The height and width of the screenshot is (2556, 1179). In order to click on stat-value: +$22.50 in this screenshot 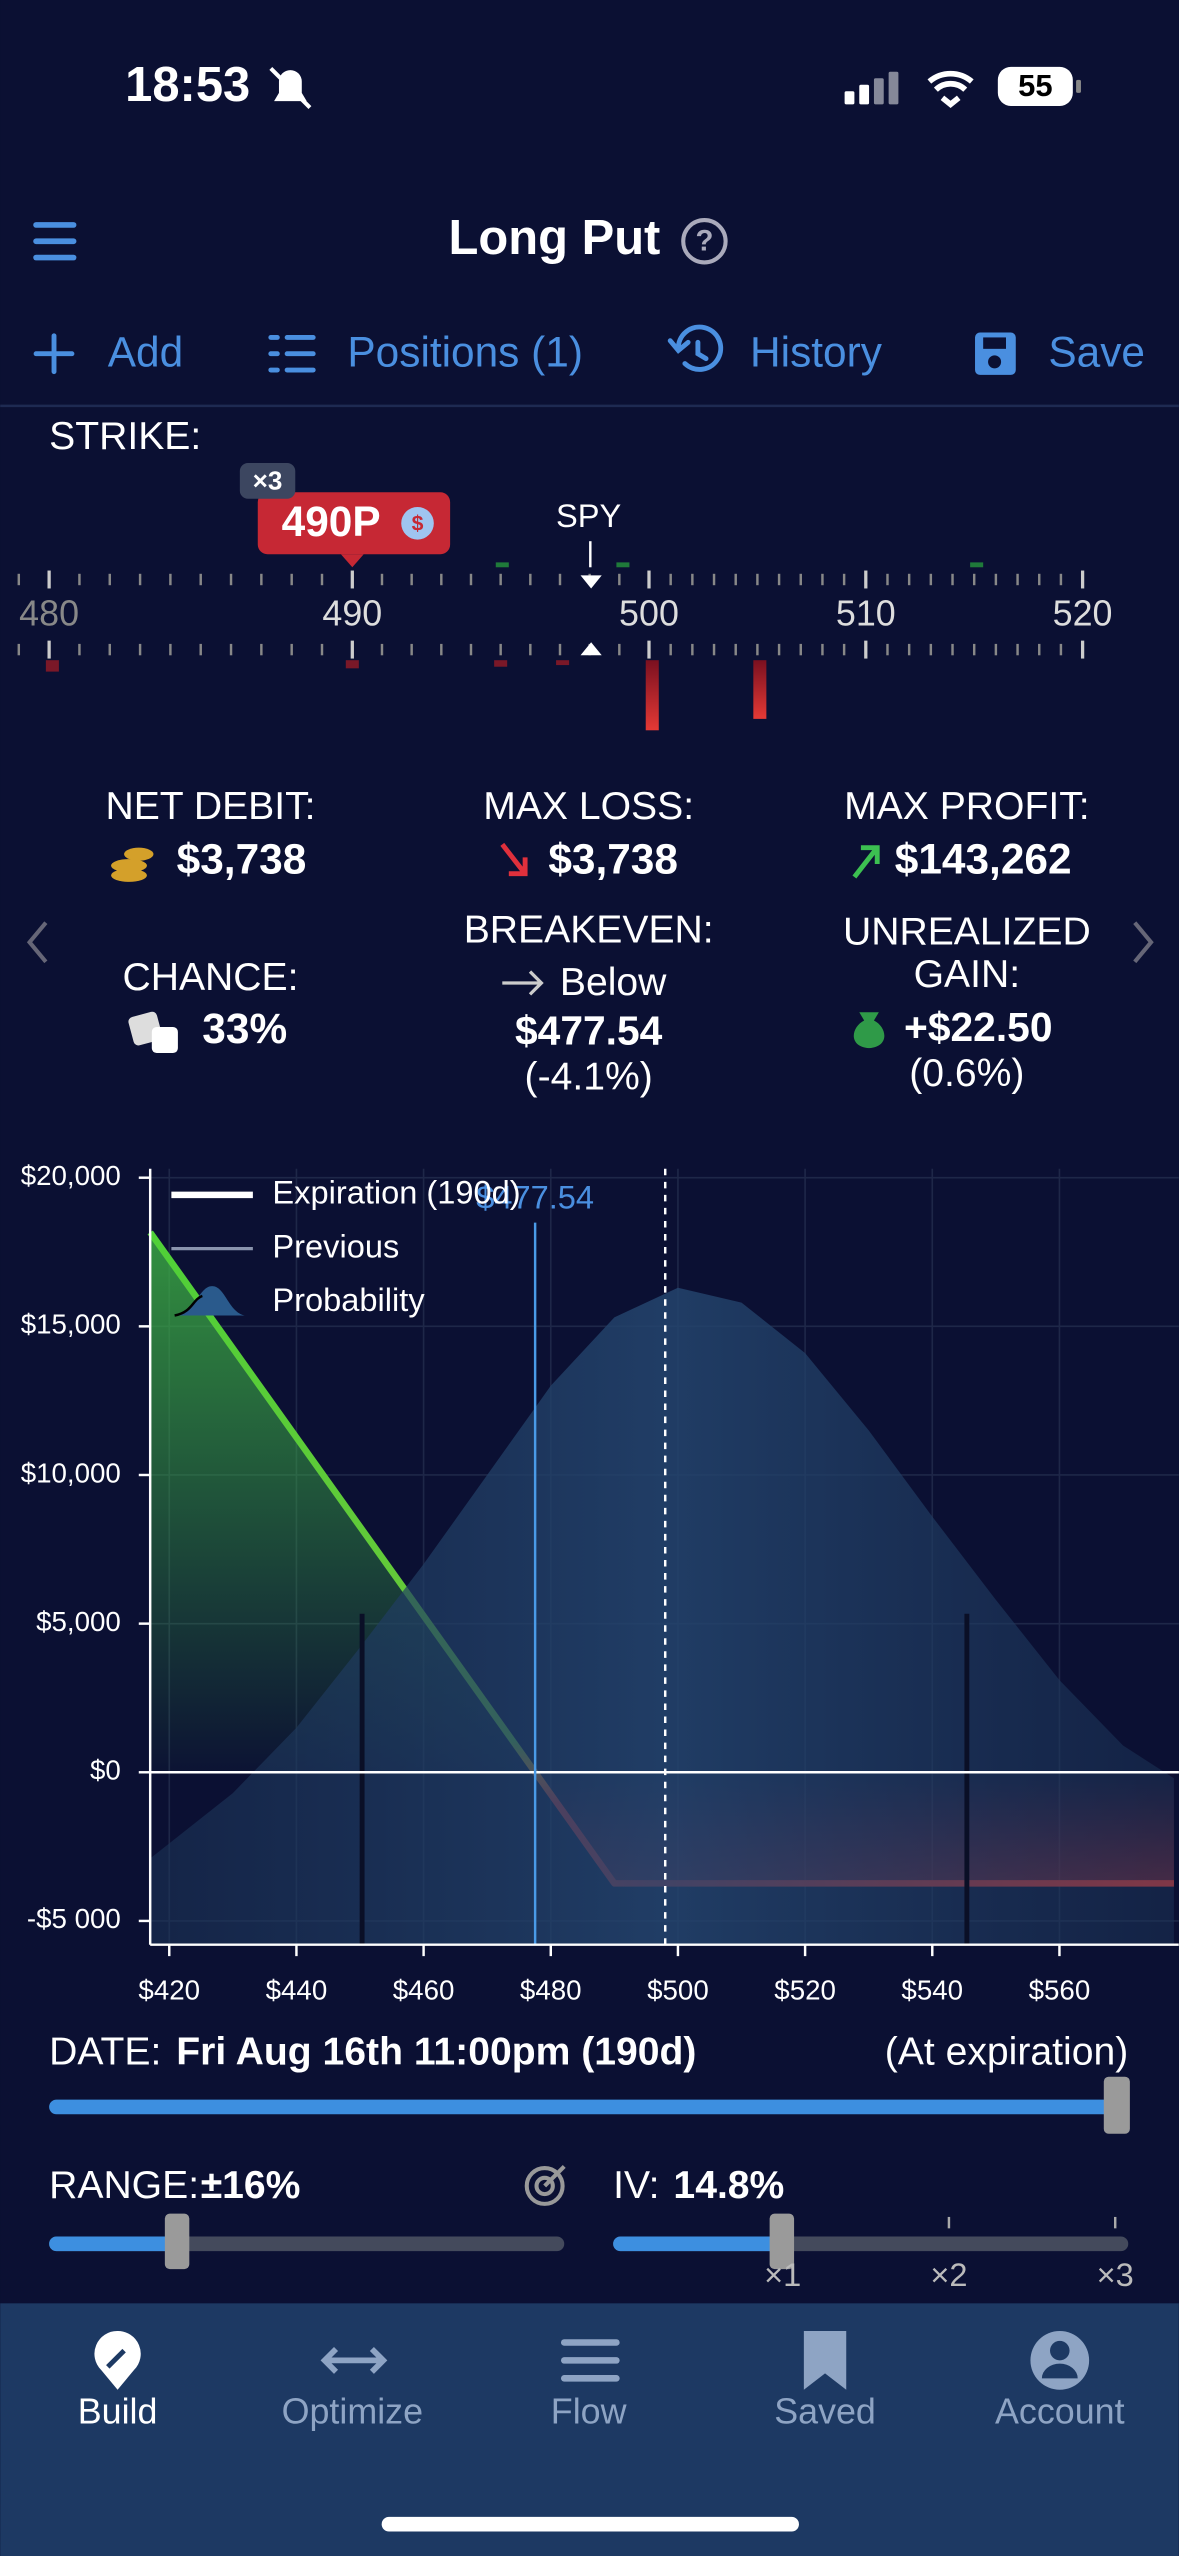, I will do `click(978, 1027)`.